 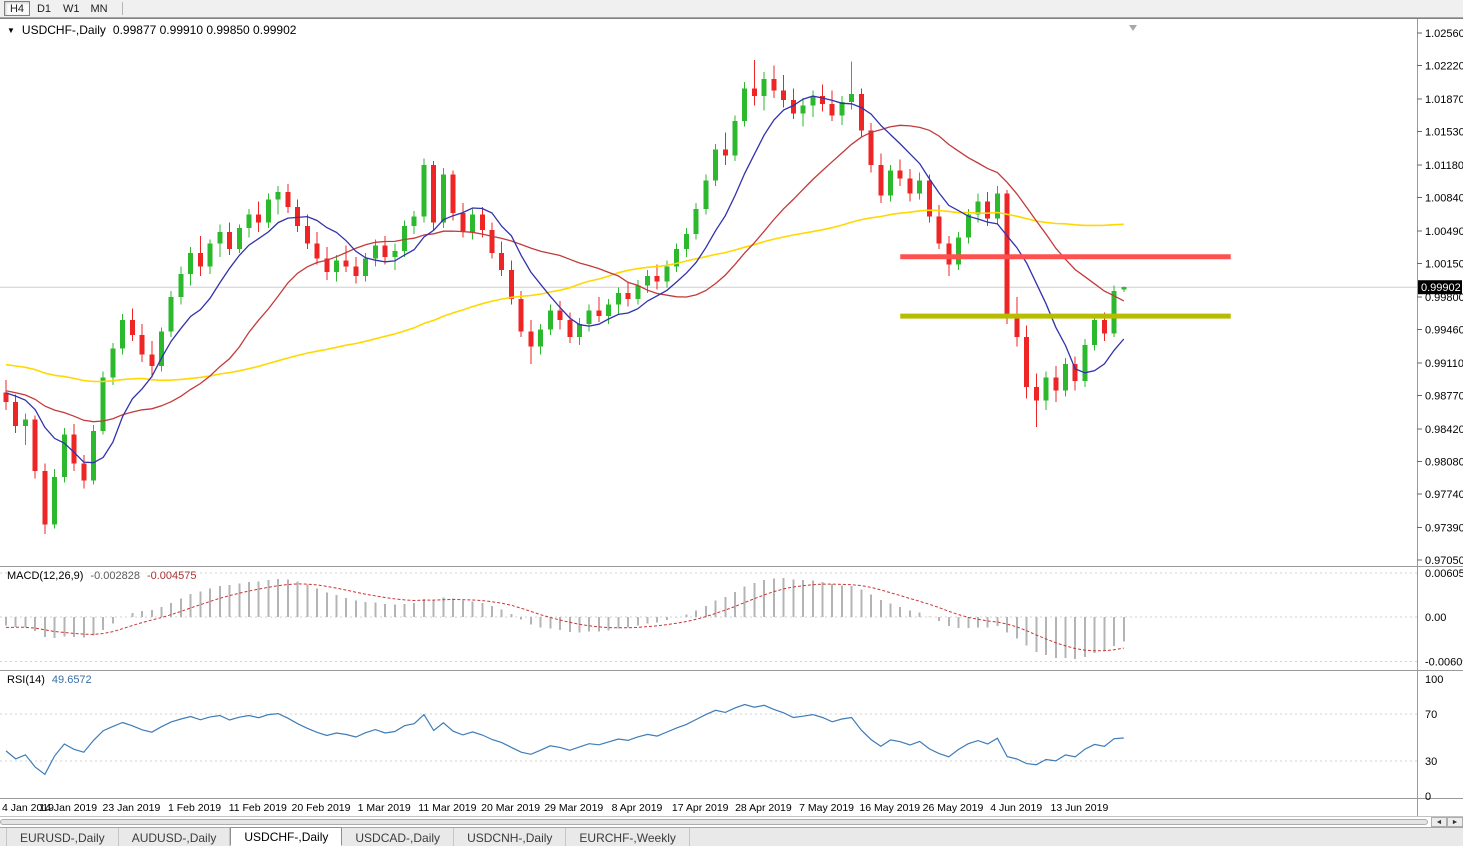 I want to click on rsi-name: RSI(14), so click(x=26, y=680).